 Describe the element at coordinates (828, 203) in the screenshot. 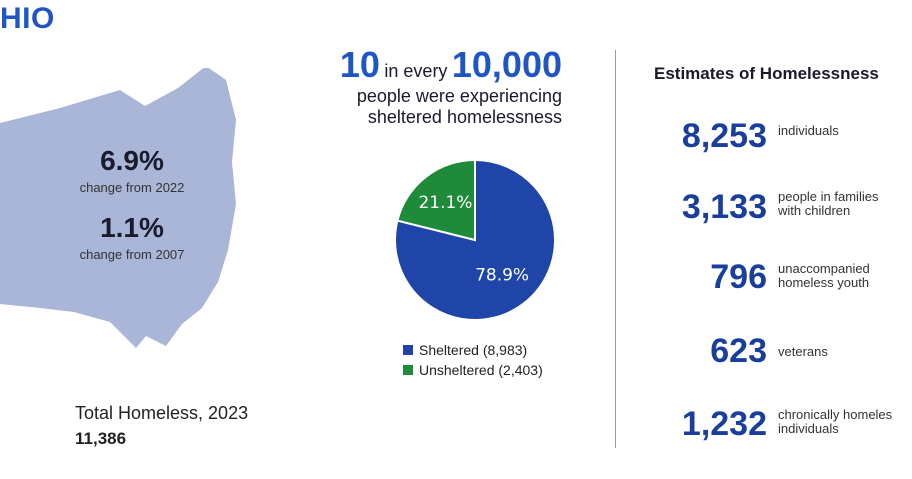

I see `estimate-families-label: people in families with children` at that location.